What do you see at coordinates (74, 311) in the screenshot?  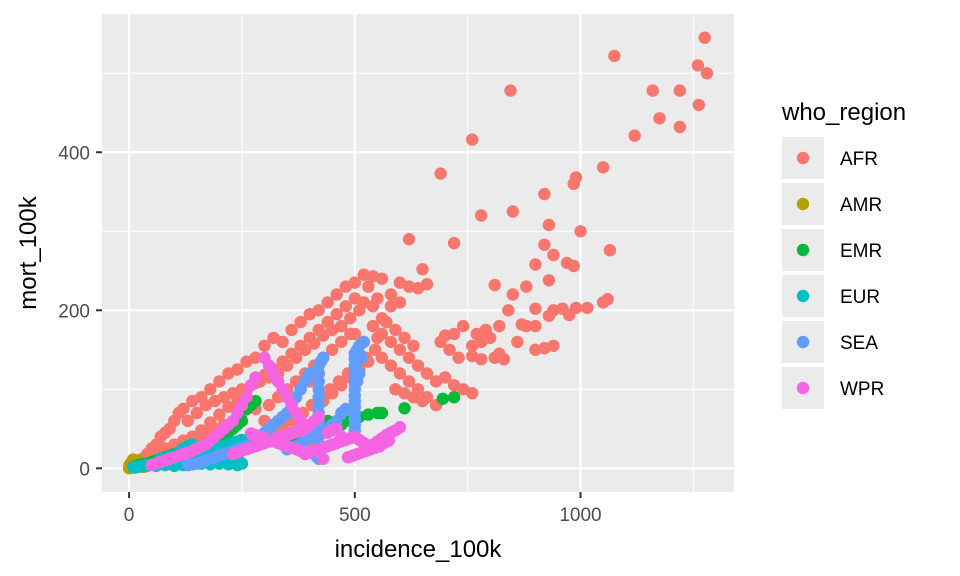 I see `y-tick-label: 200` at bounding box center [74, 311].